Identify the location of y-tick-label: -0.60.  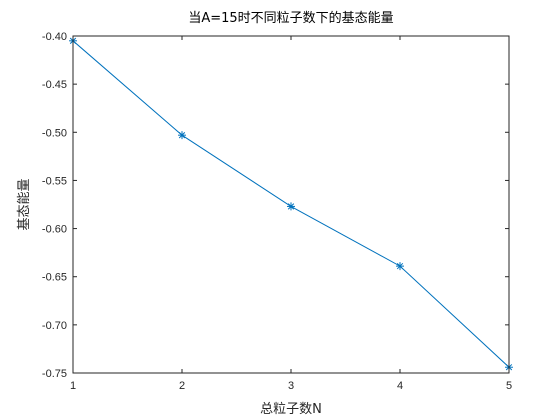
(54, 230).